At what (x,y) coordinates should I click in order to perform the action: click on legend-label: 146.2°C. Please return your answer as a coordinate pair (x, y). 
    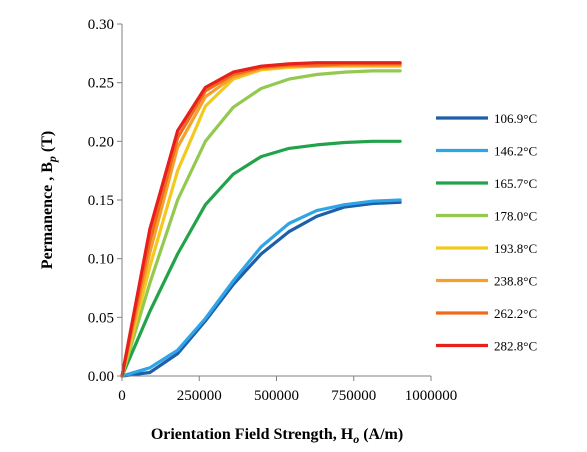
    Looking at the image, I should click on (515, 151).